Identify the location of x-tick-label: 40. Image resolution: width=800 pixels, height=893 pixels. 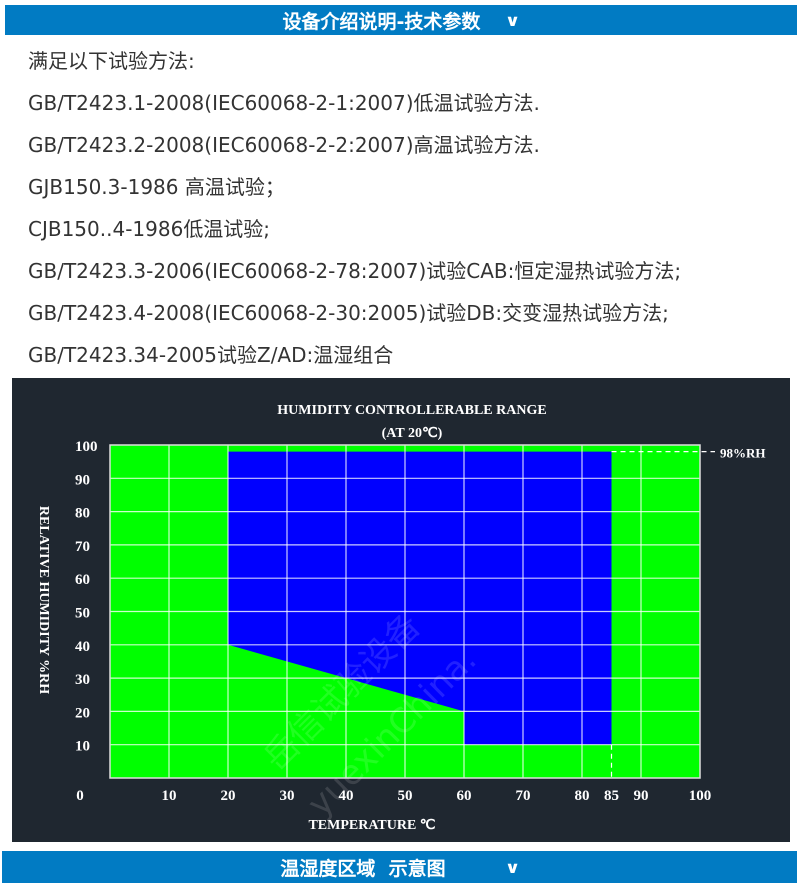
(346, 796).